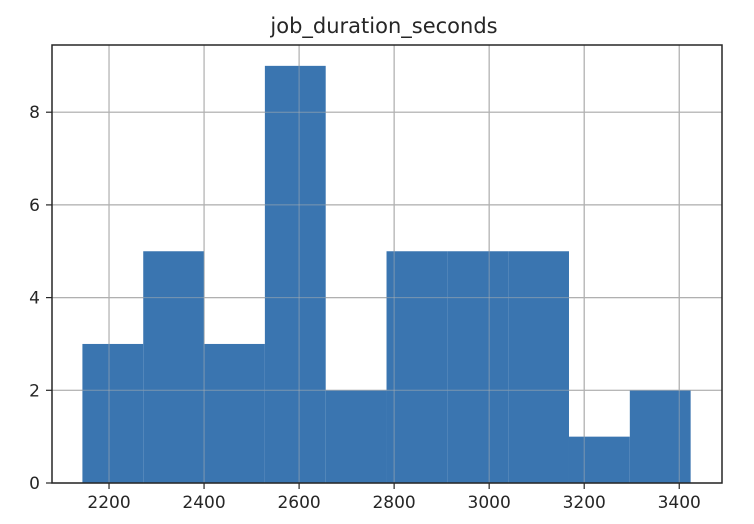 The image size is (754, 524). What do you see at coordinates (34, 113) in the screenshot?
I see `y-tick-label: 8` at bounding box center [34, 113].